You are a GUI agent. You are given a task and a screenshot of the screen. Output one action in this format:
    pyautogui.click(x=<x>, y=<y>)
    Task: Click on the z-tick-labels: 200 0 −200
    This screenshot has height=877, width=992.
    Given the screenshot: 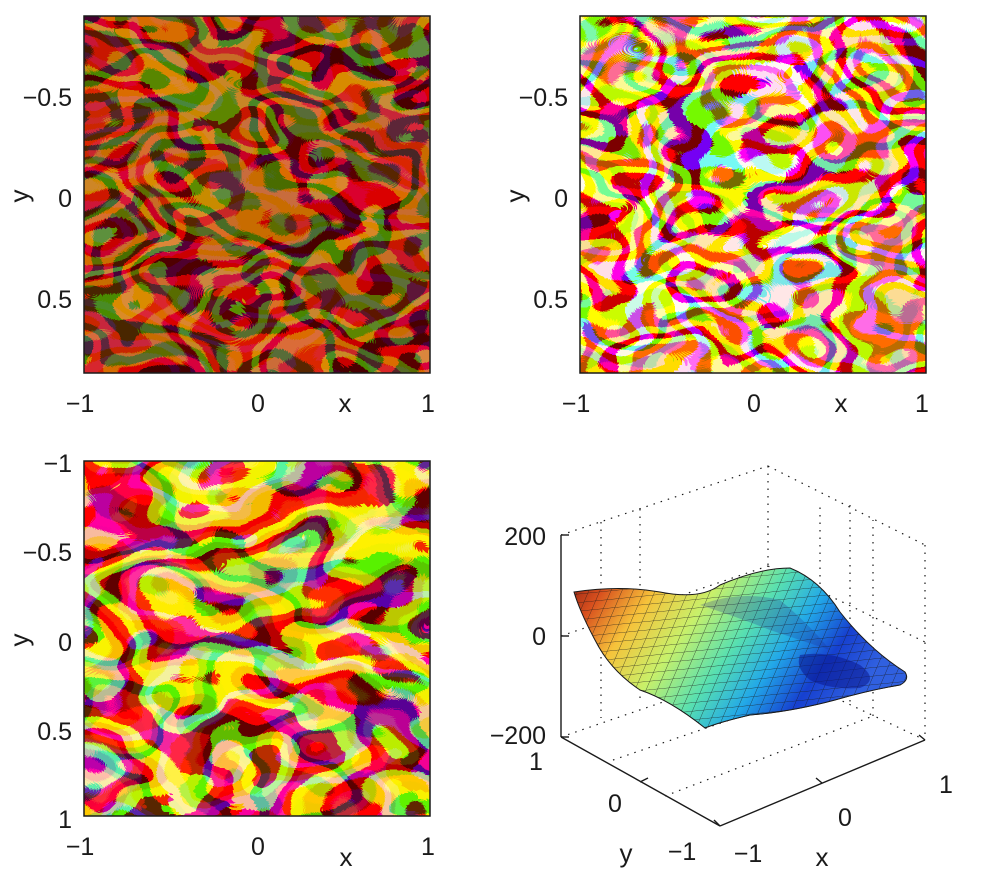 What is the action you would take?
    pyautogui.click(x=518, y=636)
    